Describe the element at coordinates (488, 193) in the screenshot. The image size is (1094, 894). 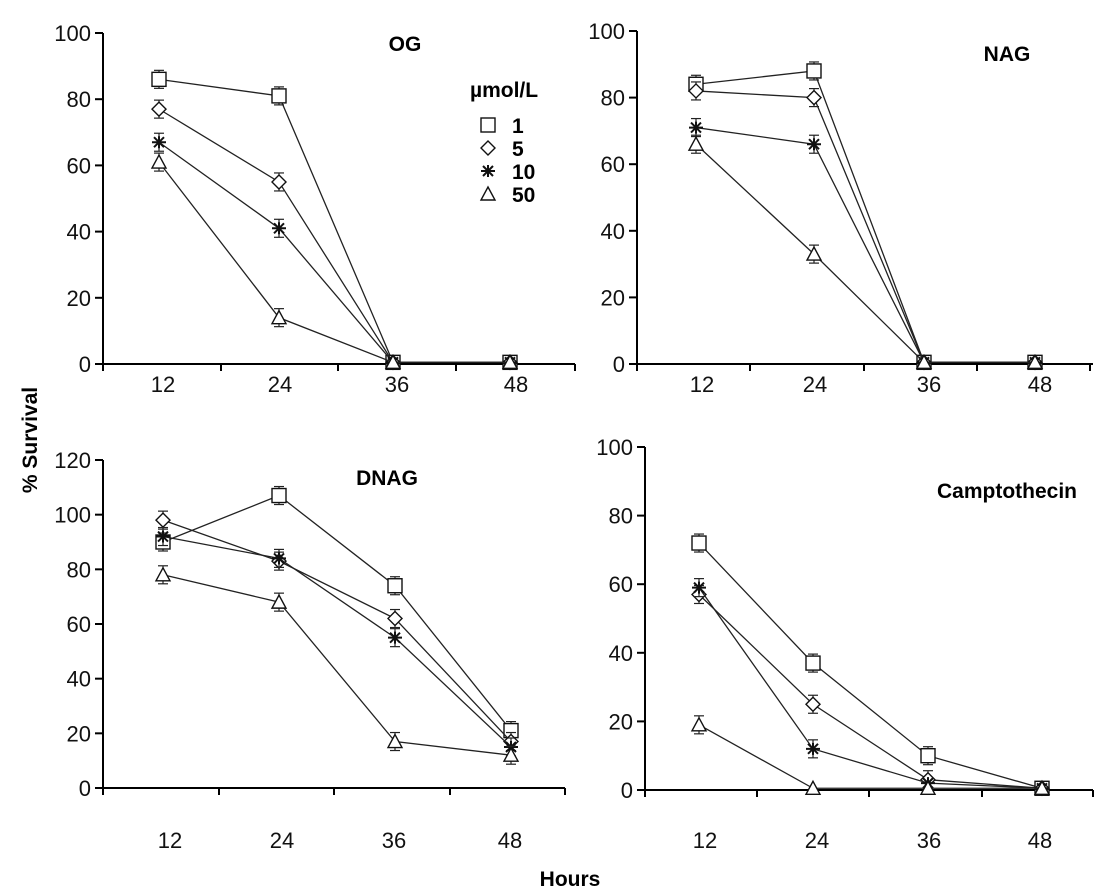
I see `legend-marker-triangle` at that location.